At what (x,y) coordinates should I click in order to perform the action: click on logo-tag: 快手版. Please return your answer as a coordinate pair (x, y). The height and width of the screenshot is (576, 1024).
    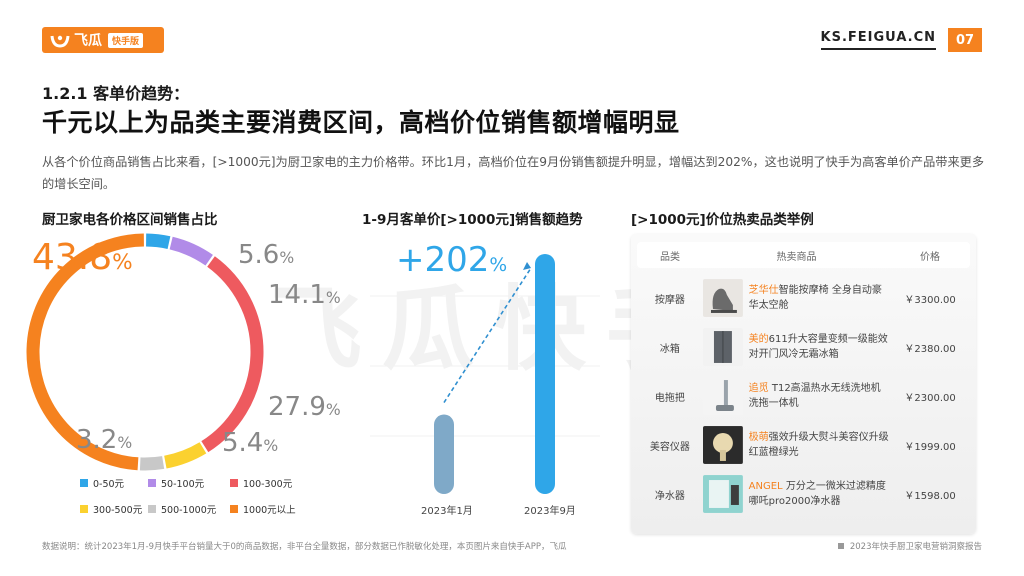
    Looking at the image, I should click on (126, 40).